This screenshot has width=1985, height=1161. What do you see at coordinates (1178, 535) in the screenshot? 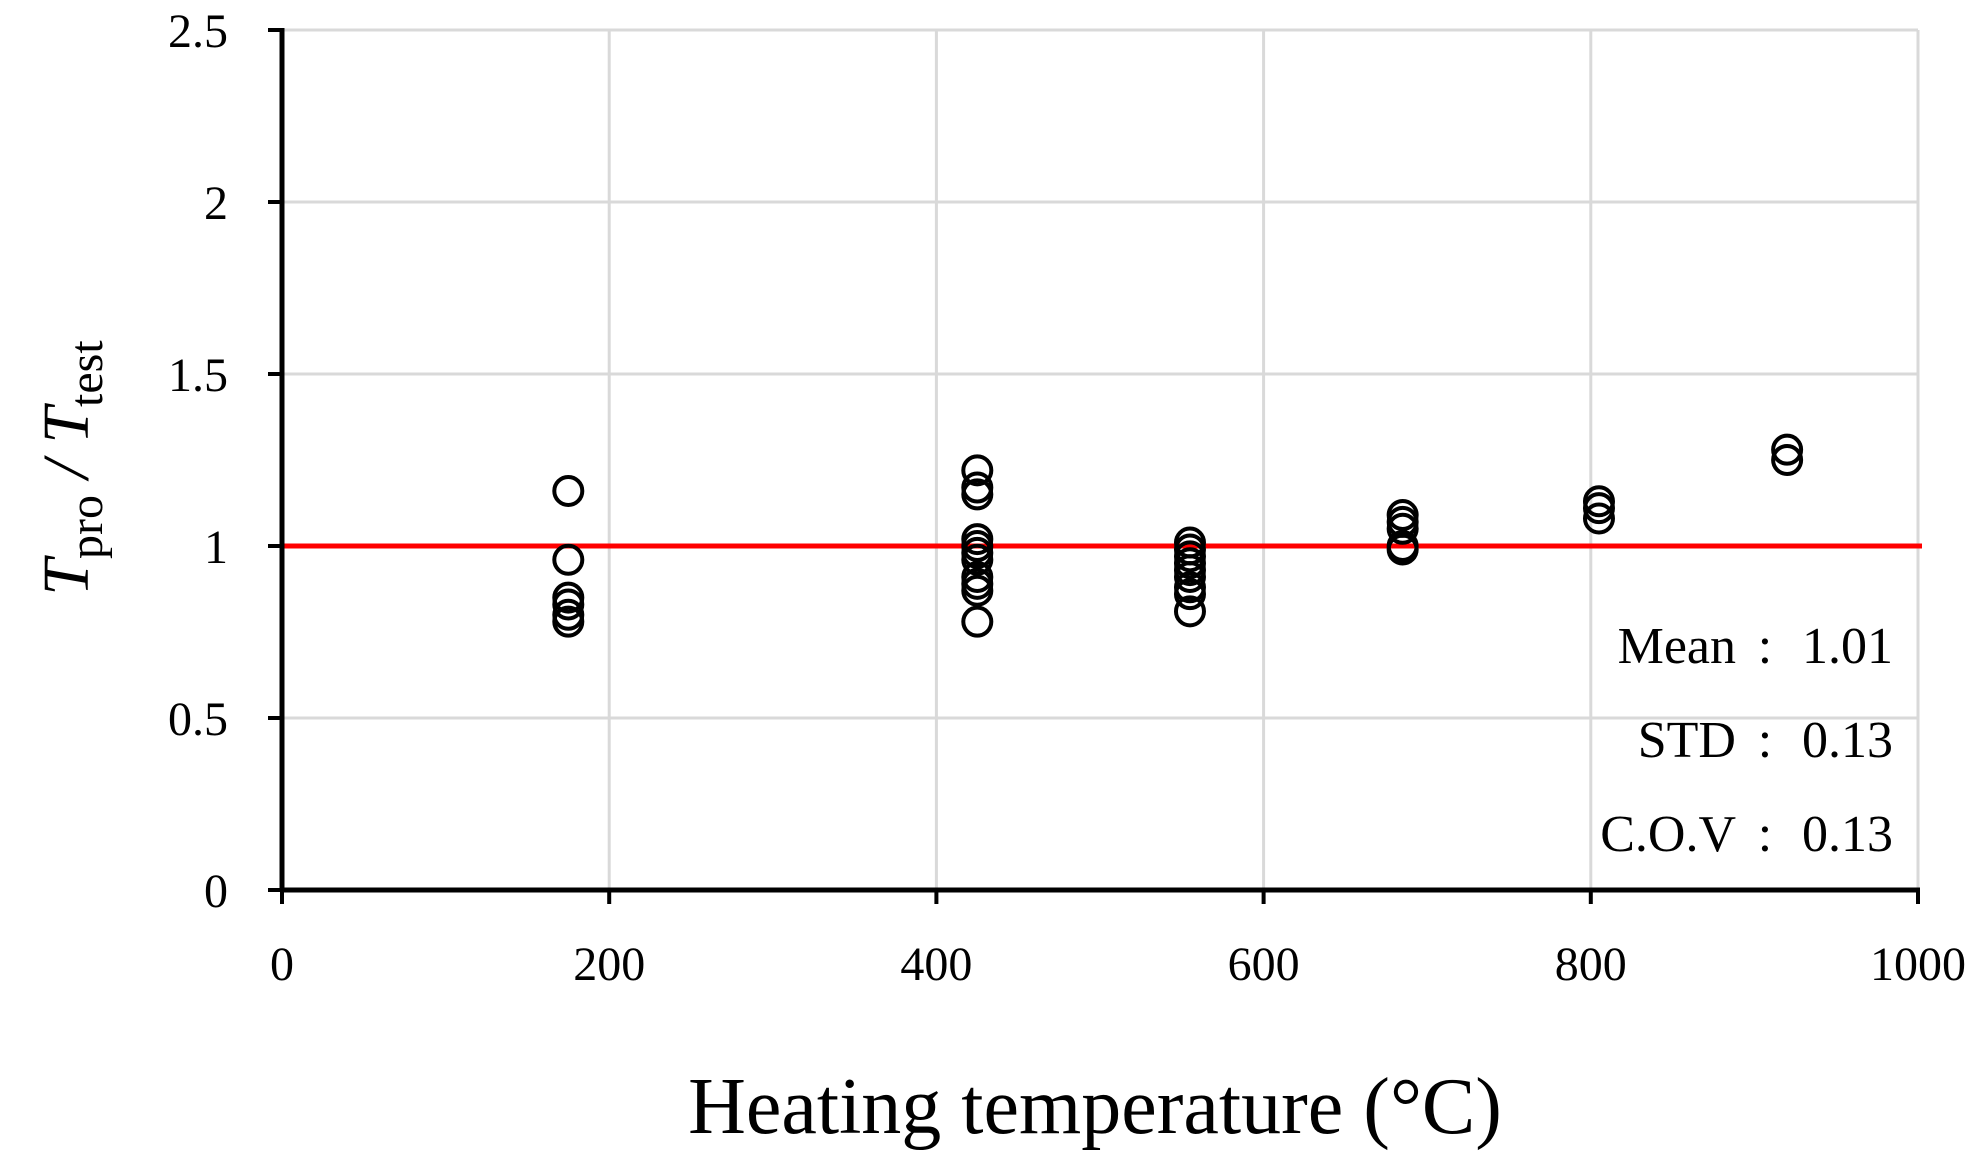
I see `data-points-layer` at bounding box center [1178, 535].